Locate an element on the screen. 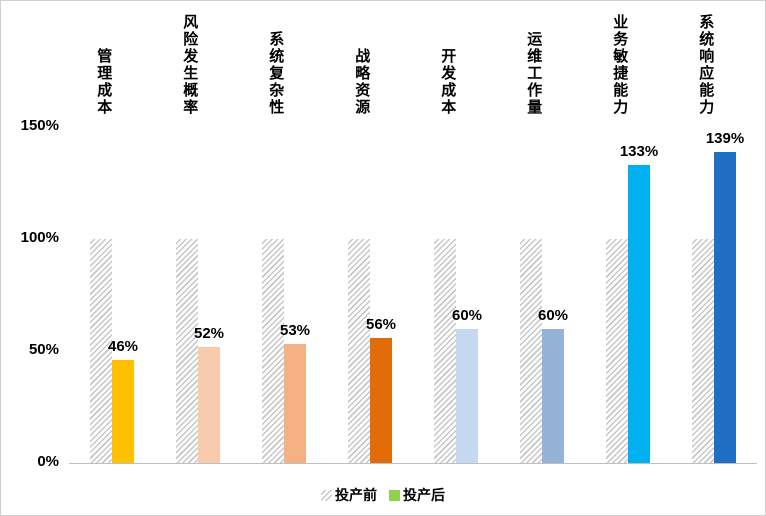 Image resolution: width=766 pixels, height=516 pixels. bar-group-0: 46% is located at coordinates (112, 295).